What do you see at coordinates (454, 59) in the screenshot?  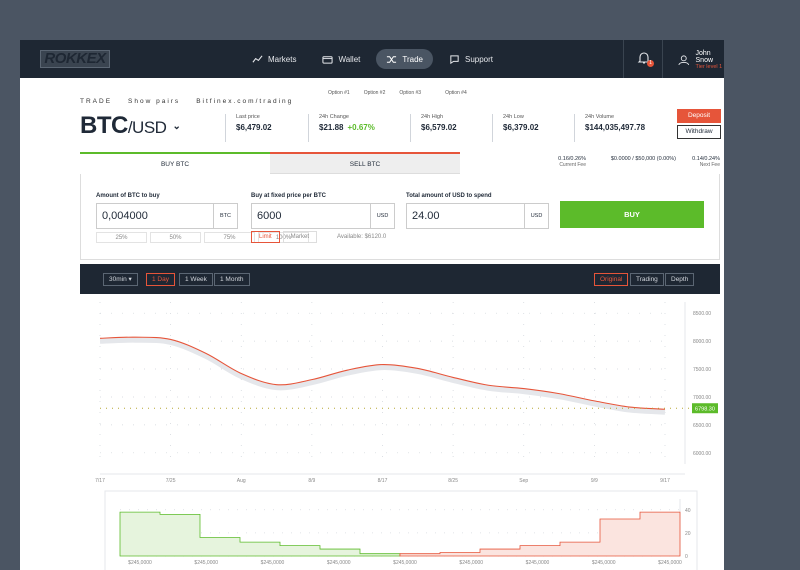 I see `chat-icon` at bounding box center [454, 59].